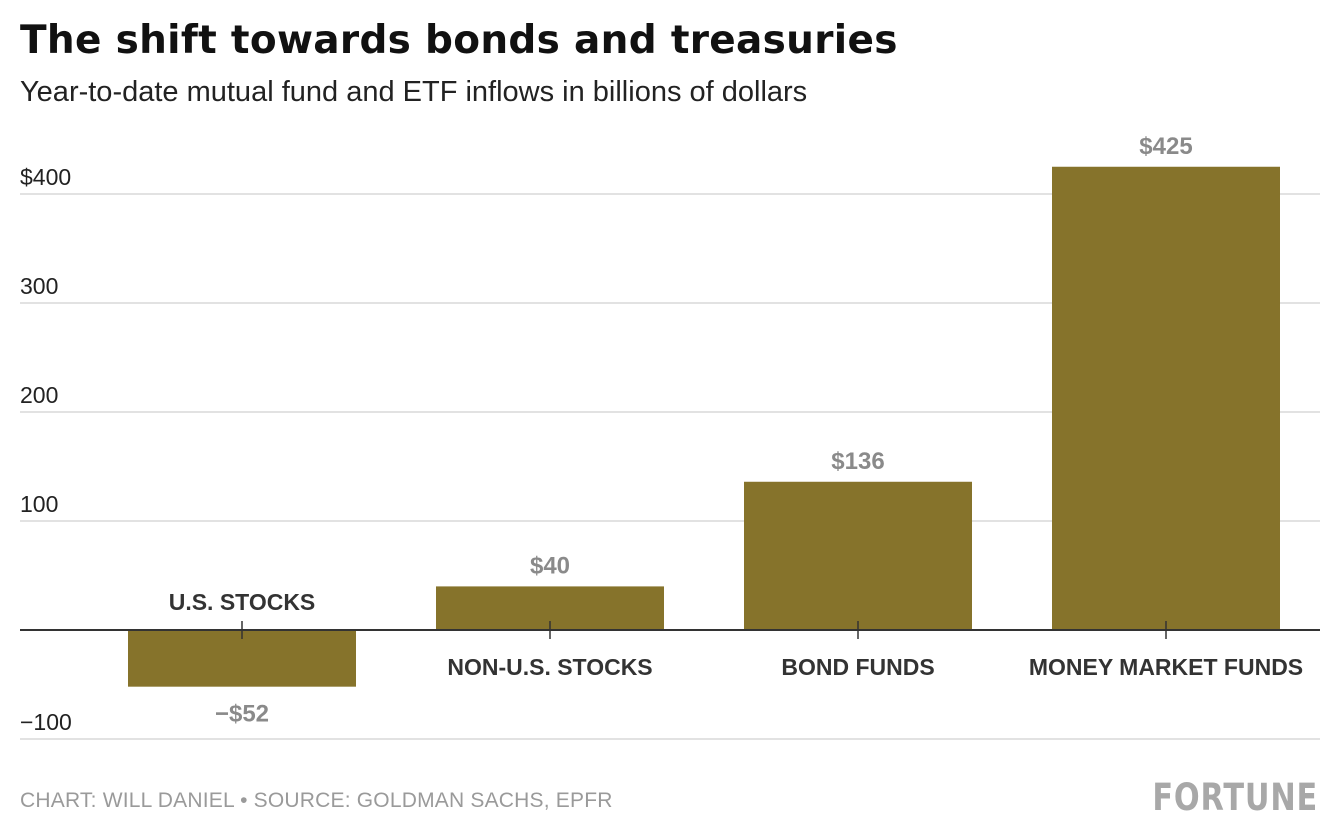  Describe the element at coordinates (39, 286) in the screenshot. I see `y-tick-label: 300` at that location.